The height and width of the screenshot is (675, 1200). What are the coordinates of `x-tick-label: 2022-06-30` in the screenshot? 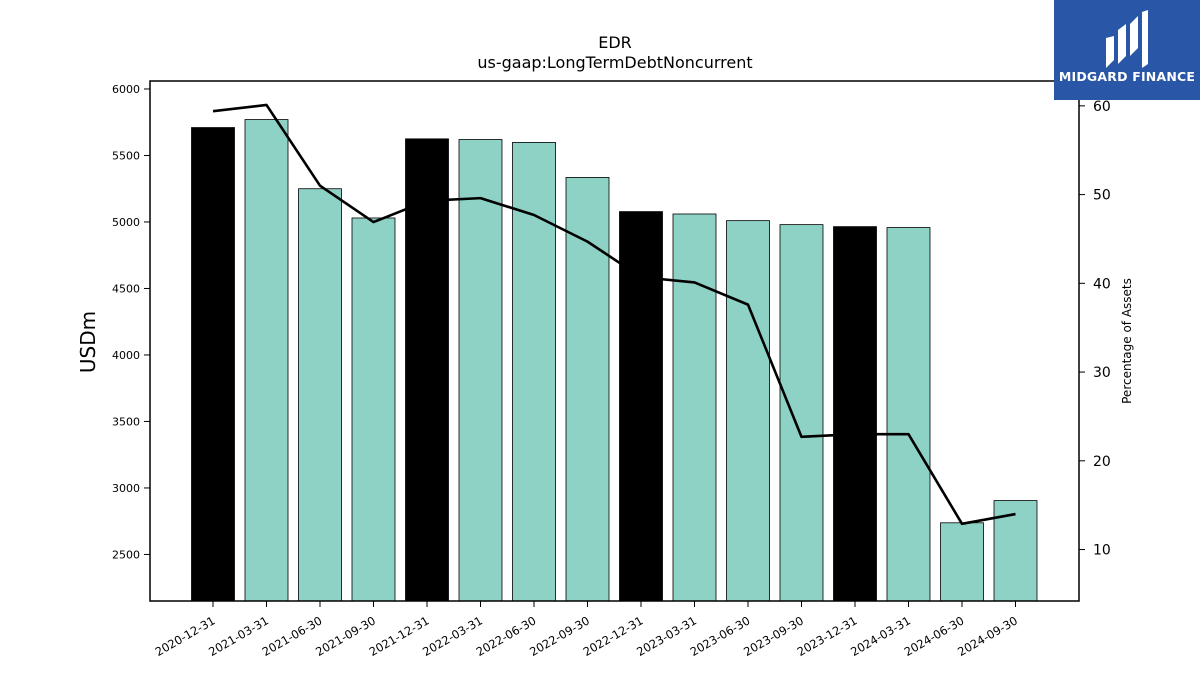 It's located at (506, 636).